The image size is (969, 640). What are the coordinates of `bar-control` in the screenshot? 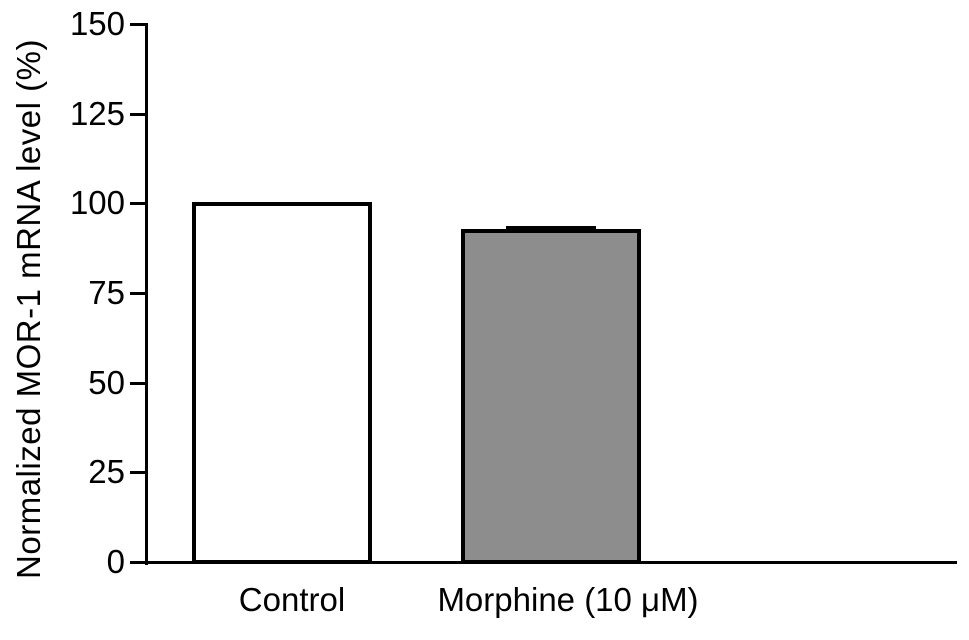 It's located at (282, 383).